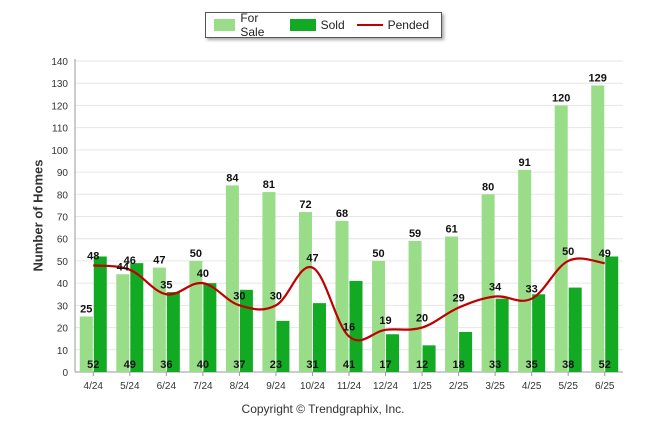 The height and width of the screenshot is (434, 646). Describe the element at coordinates (38, 215) in the screenshot. I see `y-axis-label: Number of Homes` at that location.